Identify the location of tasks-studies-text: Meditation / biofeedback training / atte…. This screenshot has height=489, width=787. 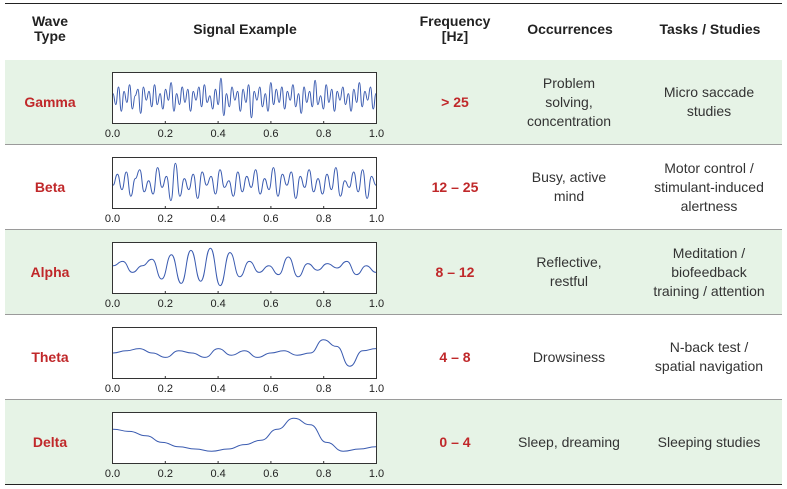
(709, 271).